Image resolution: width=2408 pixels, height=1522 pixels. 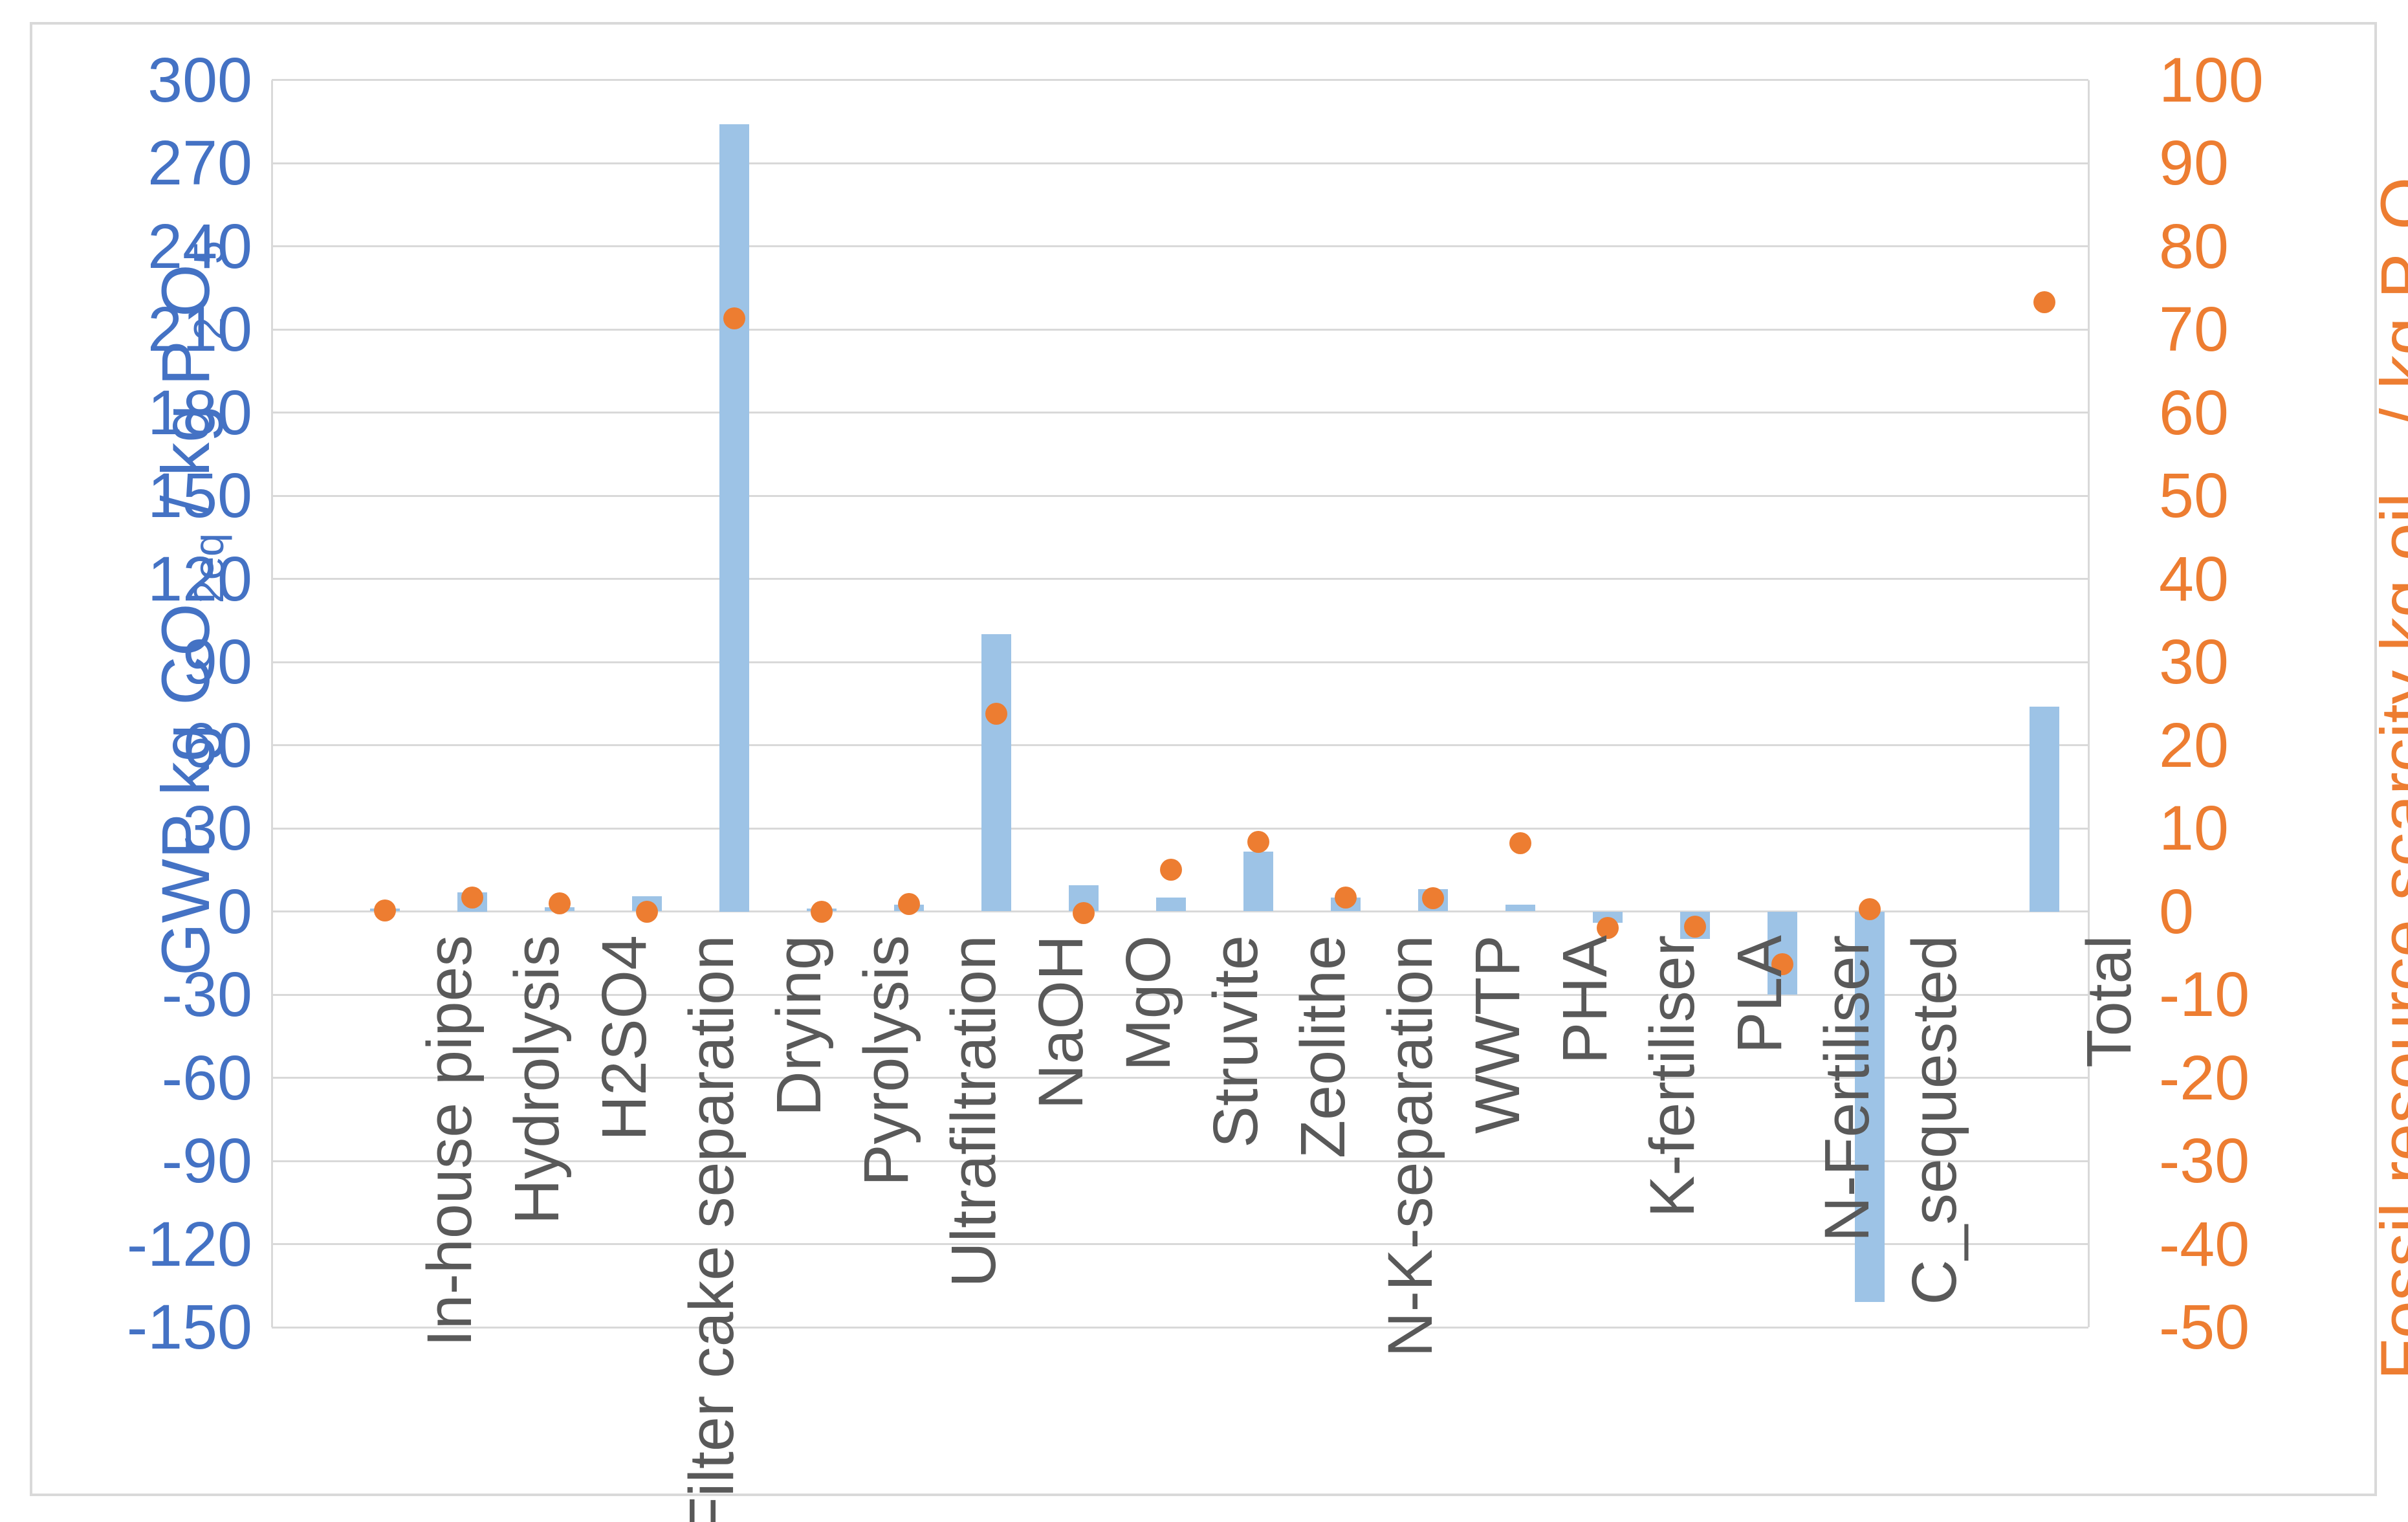 What do you see at coordinates (206, 1077) in the screenshot?
I see `left-axis-tick-label: -60` at bounding box center [206, 1077].